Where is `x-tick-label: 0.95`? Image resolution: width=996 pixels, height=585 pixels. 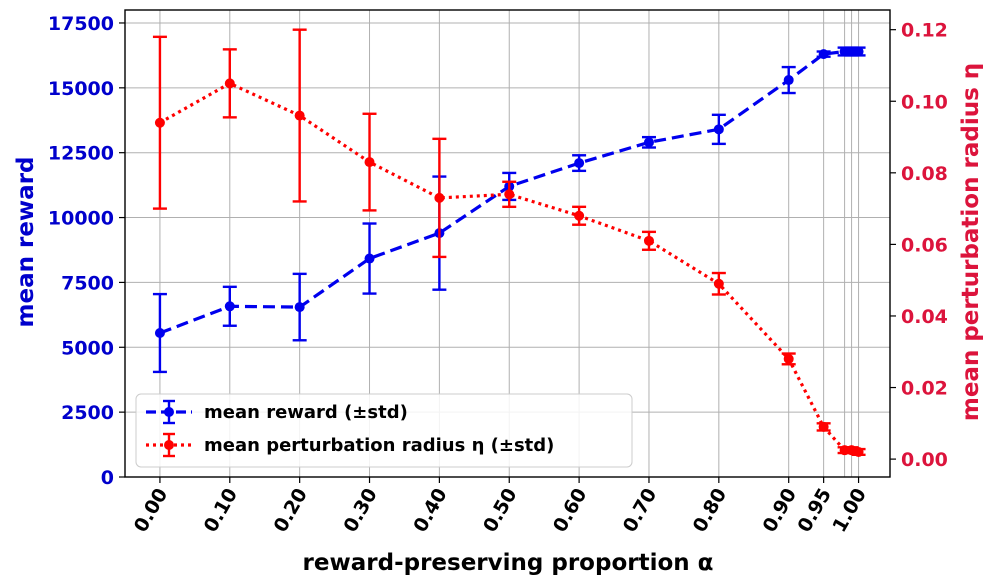 x-tick-label: 0.95 is located at coordinates (814, 511).